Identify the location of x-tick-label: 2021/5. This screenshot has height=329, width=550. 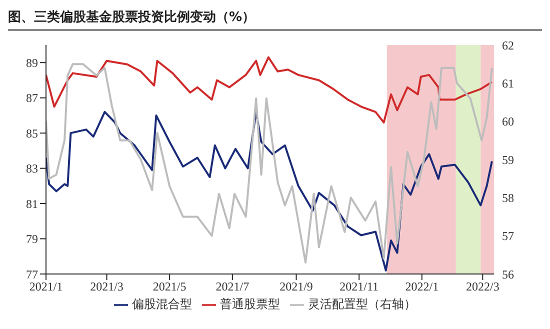
(169, 287).